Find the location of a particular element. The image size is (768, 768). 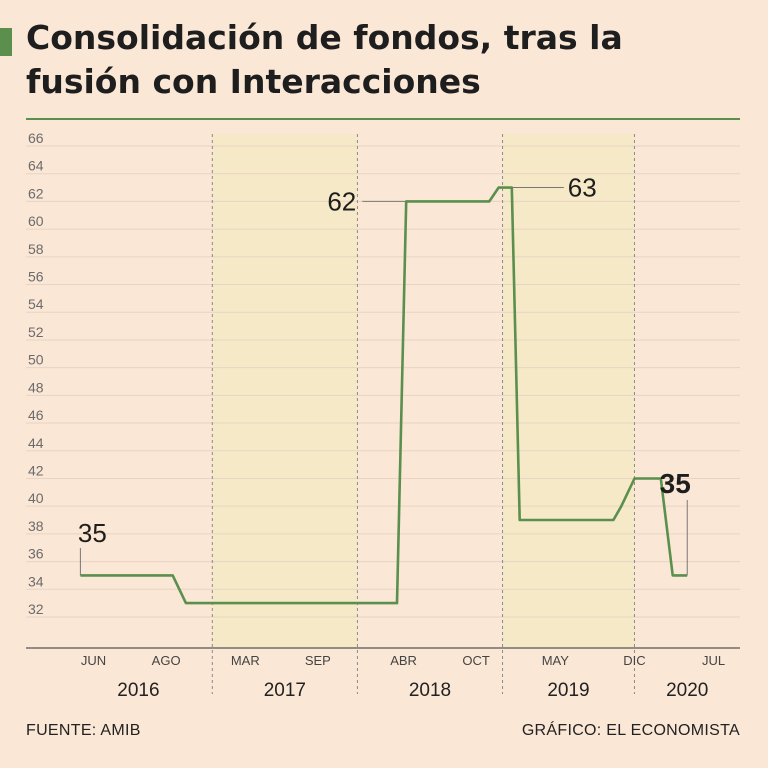

y-tick-label: 42 is located at coordinates (36, 470).